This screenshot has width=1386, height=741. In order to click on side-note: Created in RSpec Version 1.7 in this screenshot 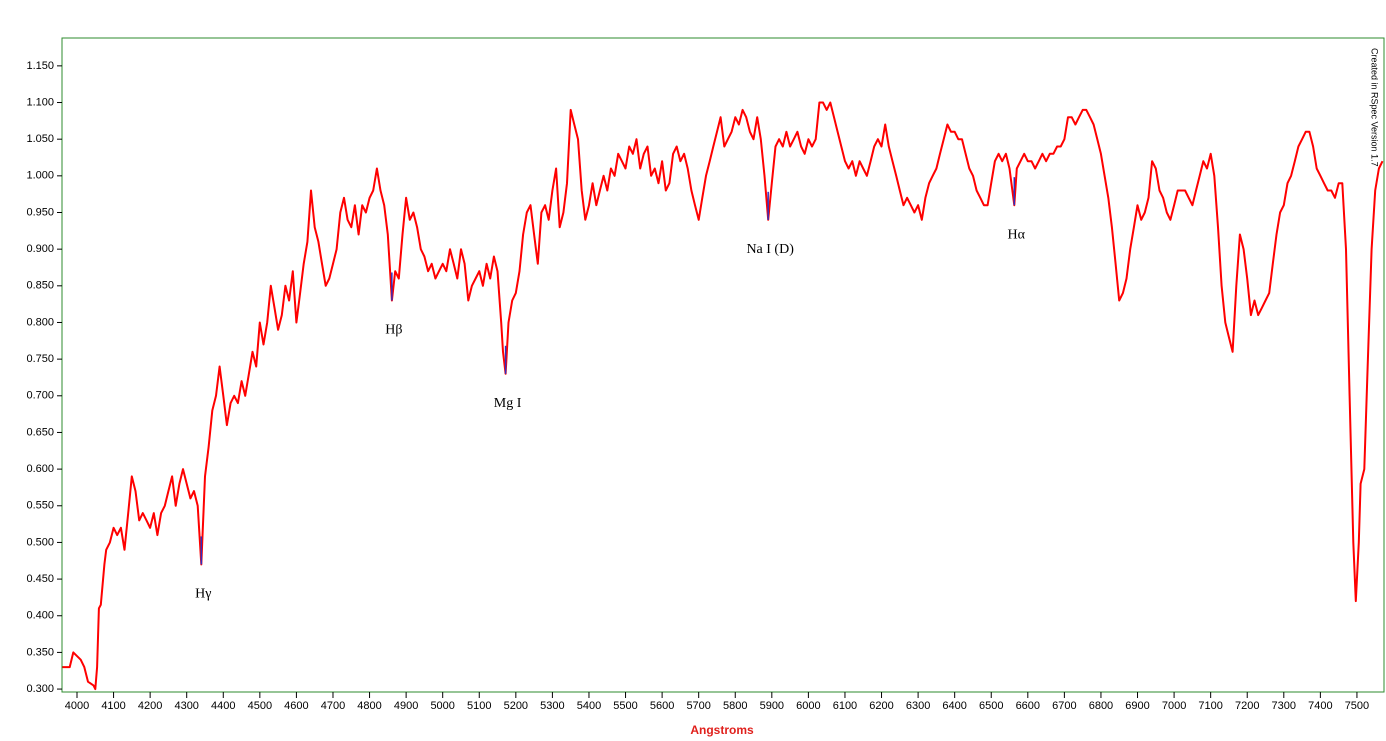, I will do `click(1375, 107)`.